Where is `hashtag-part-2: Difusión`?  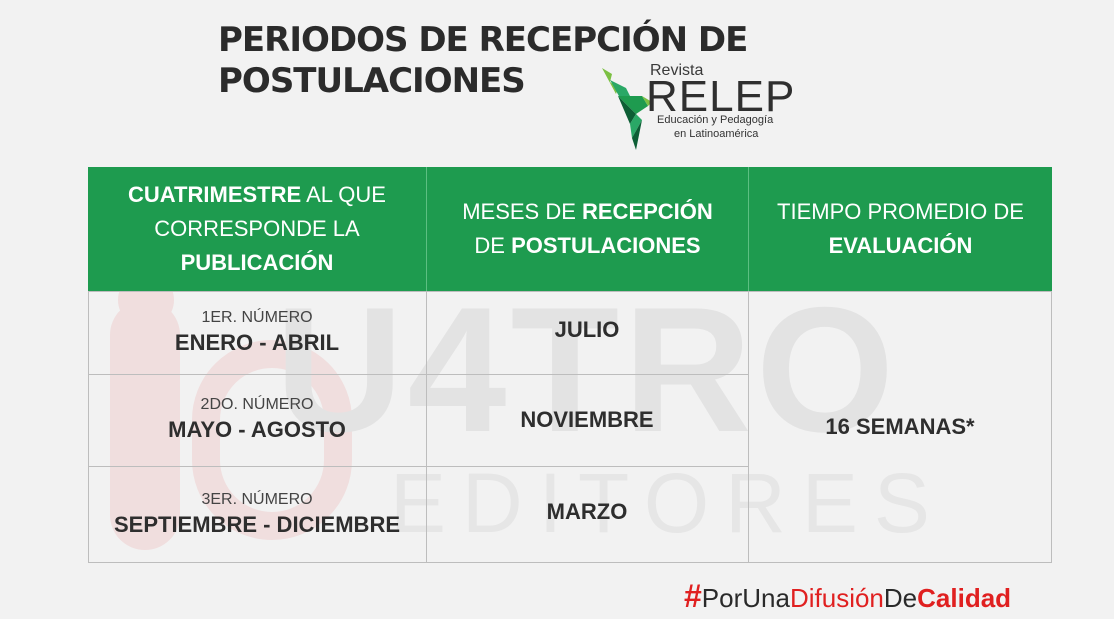 hashtag-part-2: Difusión is located at coordinates (836, 598).